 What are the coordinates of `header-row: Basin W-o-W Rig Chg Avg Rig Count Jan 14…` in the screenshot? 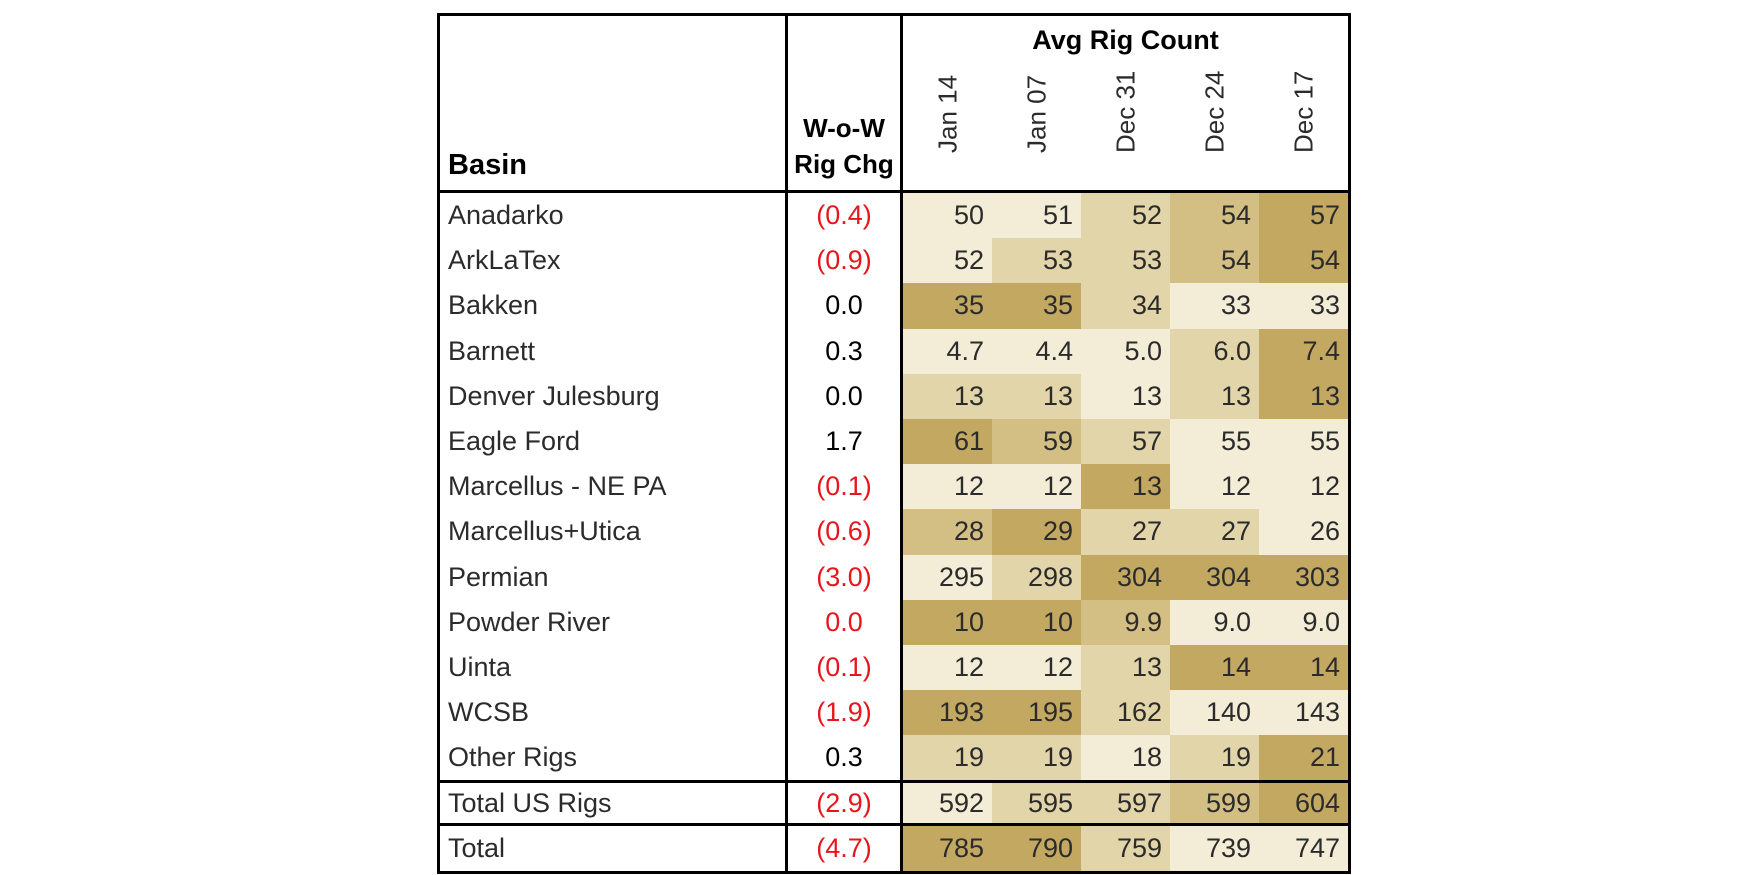 It's located at (894, 104).